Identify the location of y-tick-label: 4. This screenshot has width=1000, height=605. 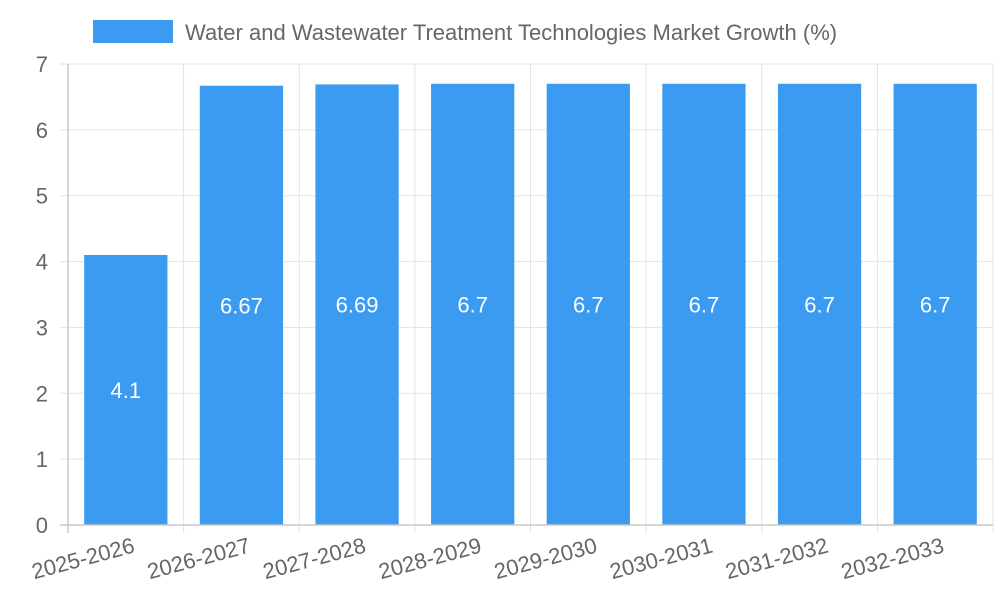
(42, 262).